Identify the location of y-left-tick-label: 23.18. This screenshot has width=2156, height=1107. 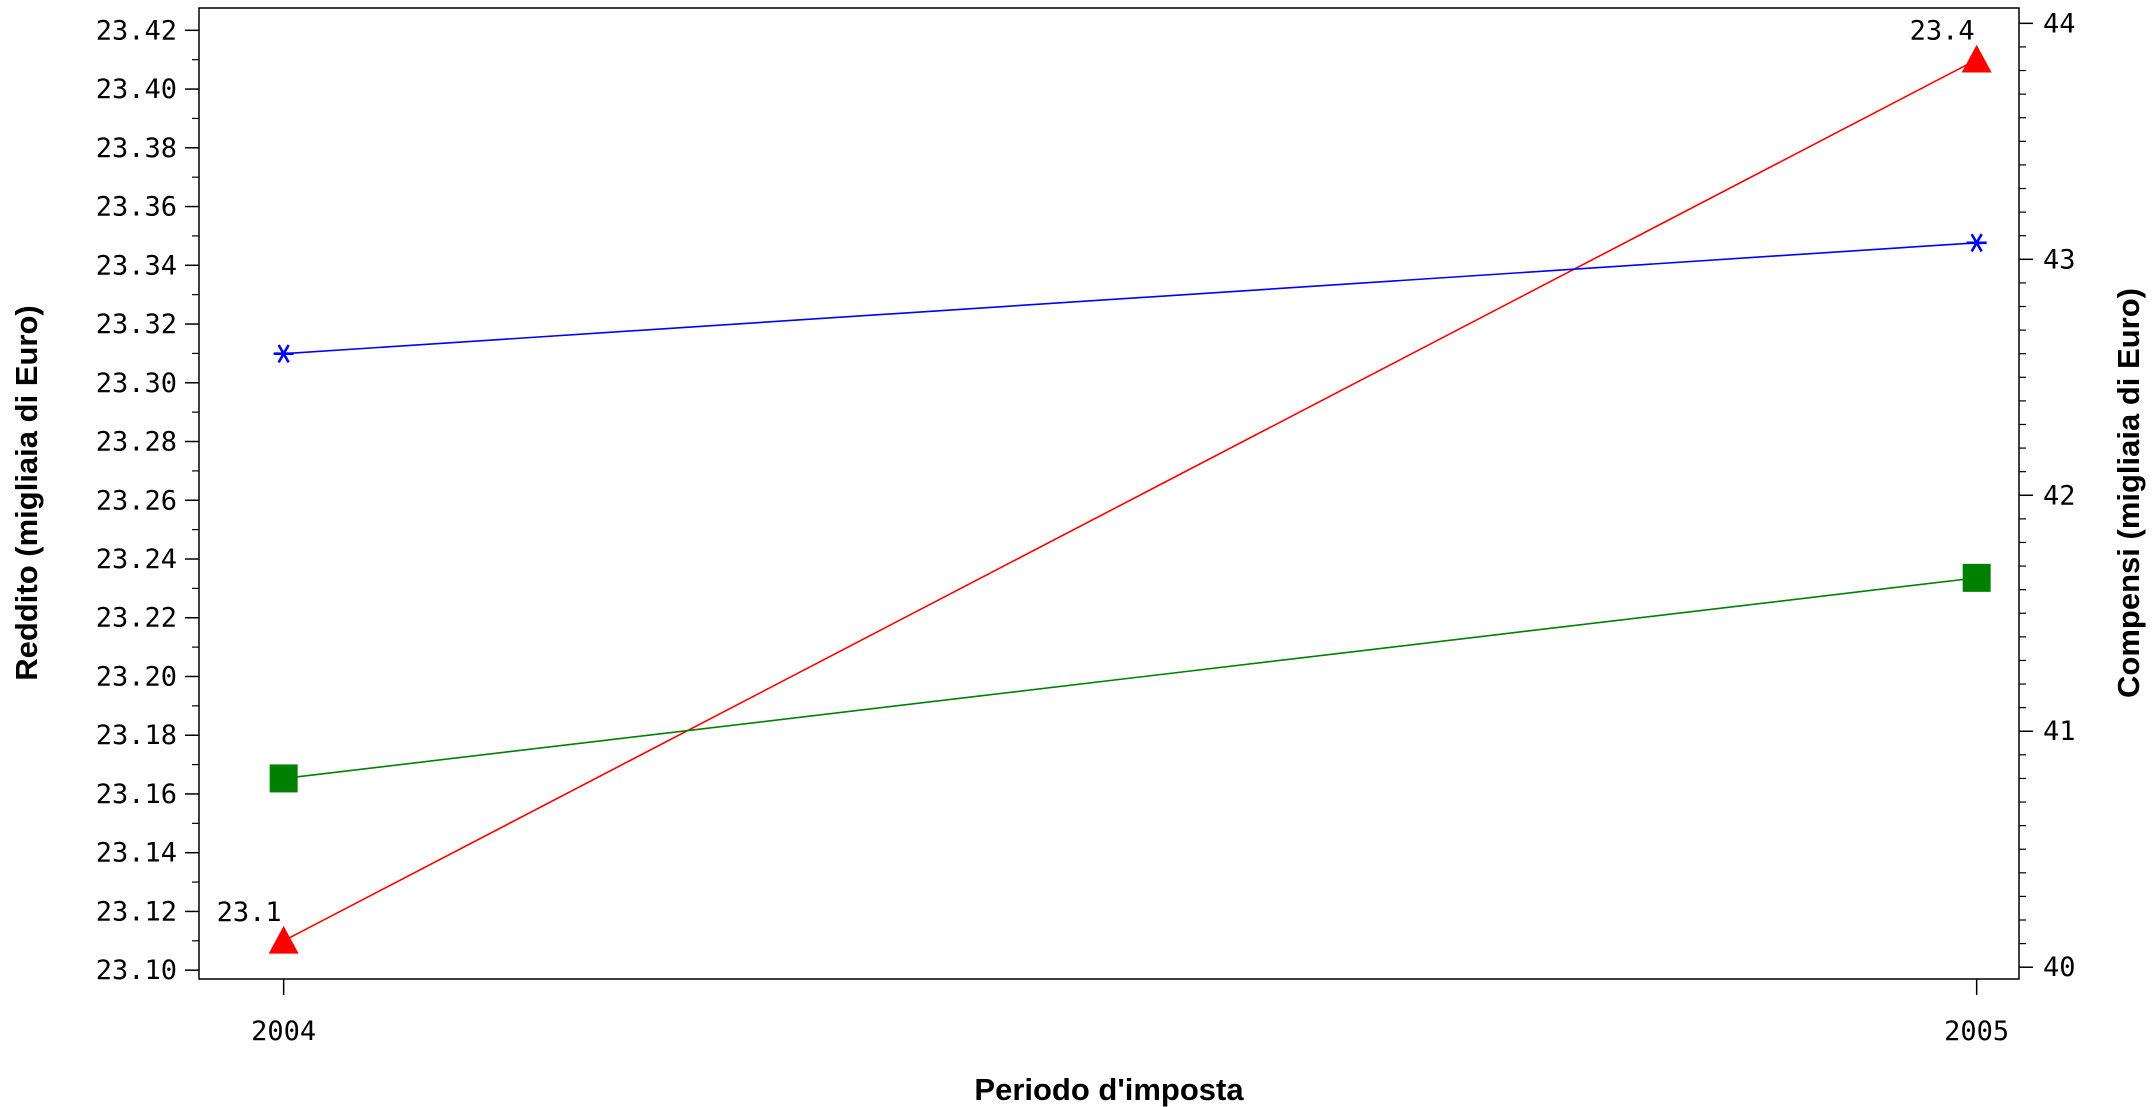
(136, 735).